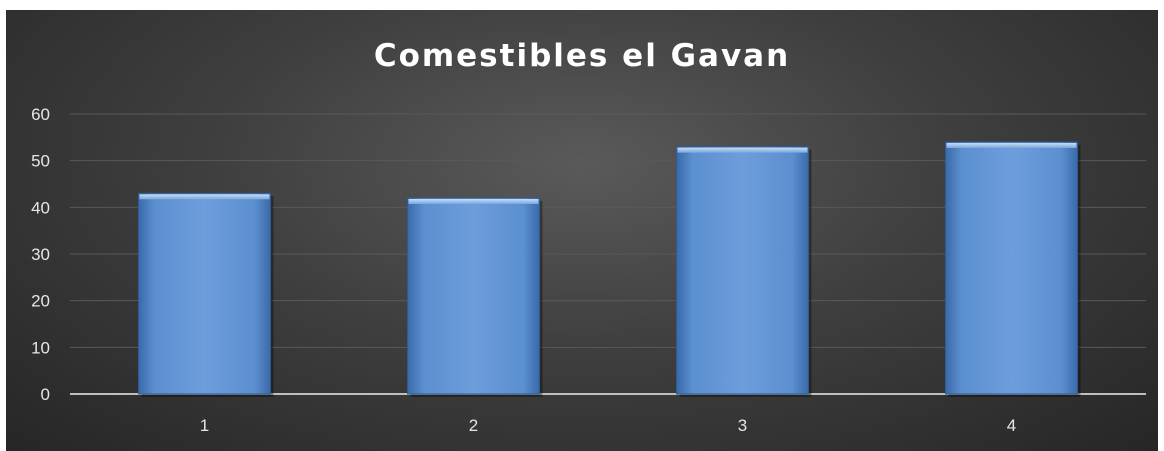  Describe the element at coordinates (204, 425) in the screenshot. I see `x-tick-label: 1` at that location.